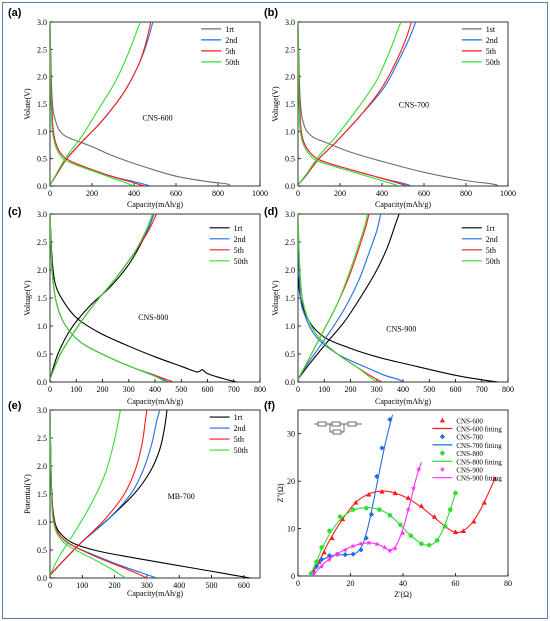 This screenshot has width=550, height=621. Describe the element at coordinates (508, 583) in the screenshot. I see `x-tick-label: 80` at that location.